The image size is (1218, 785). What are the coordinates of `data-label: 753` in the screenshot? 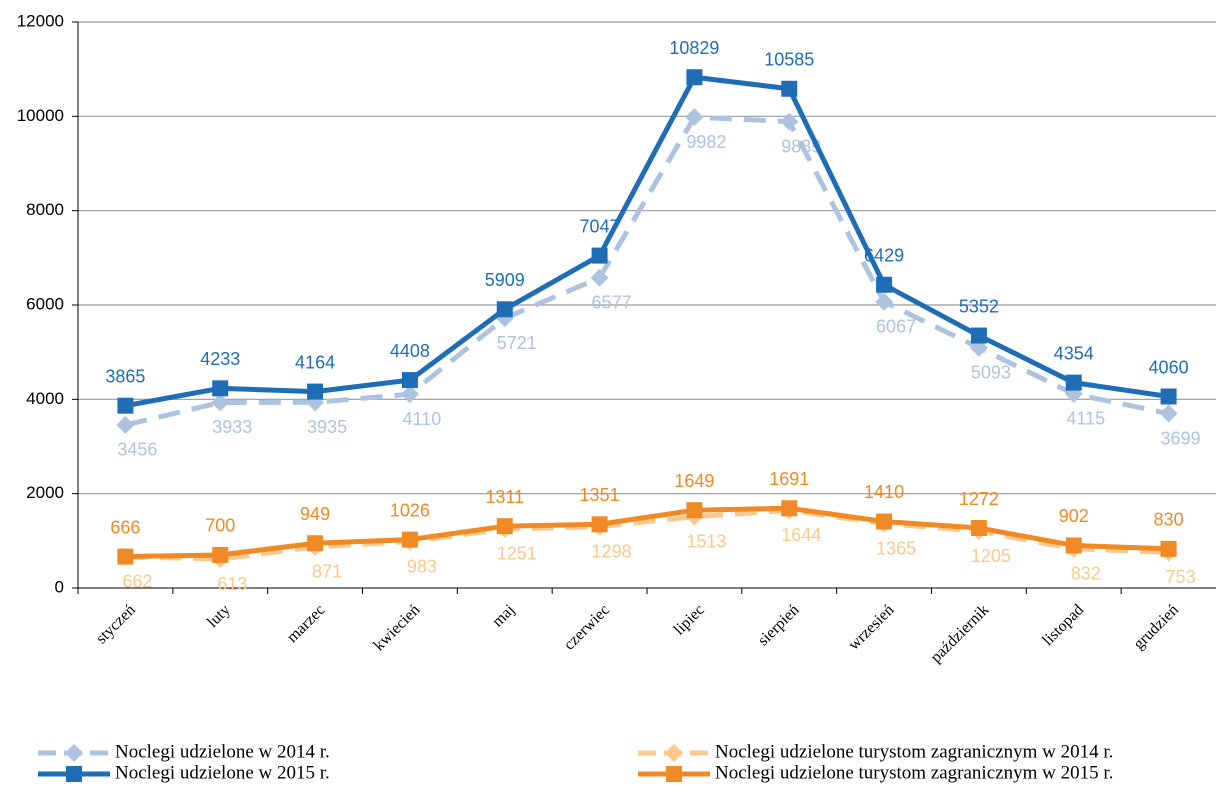 It's located at (1181, 577).